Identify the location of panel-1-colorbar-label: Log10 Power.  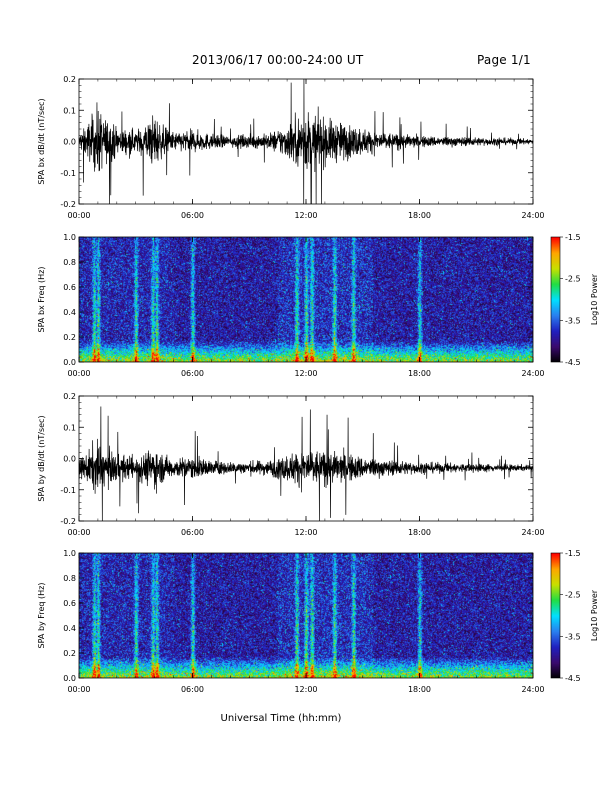
(594, 299).